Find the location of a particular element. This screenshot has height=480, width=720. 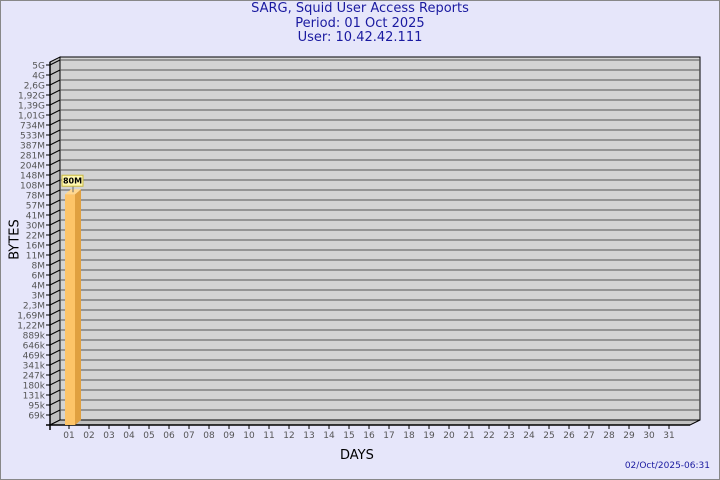

y-tick-label: 4G is located at coordinates (38, 77).